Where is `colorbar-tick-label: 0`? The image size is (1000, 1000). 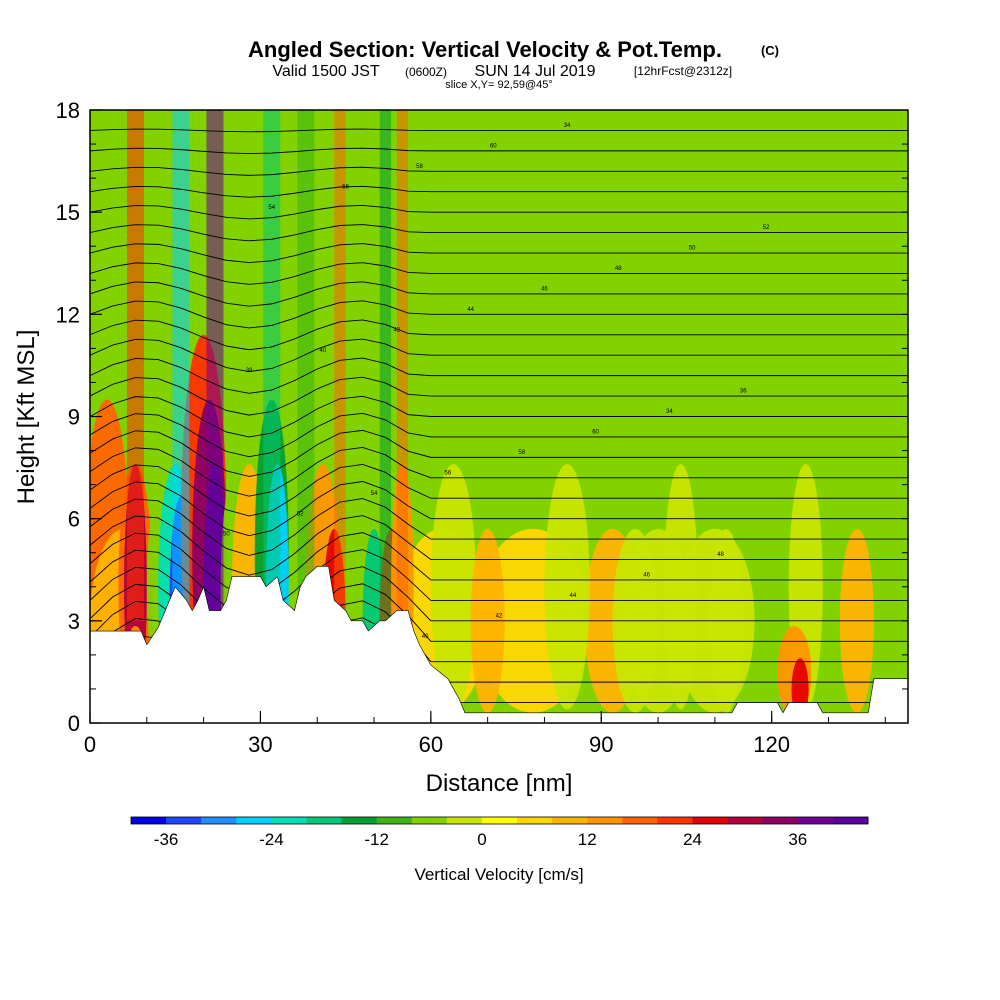
colorbar-tick-label: 0 is located at coordinates (481, 839).